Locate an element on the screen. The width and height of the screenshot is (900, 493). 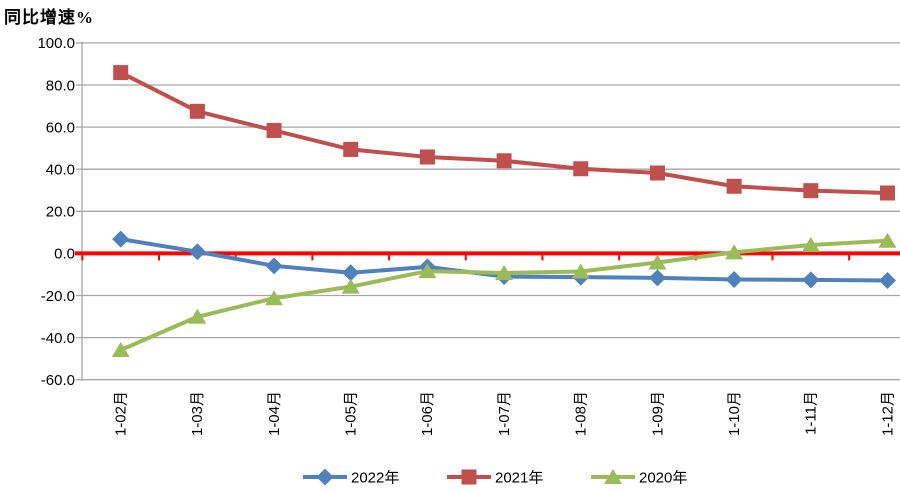
legend-label-2021年: 2021年 is located at coordinates (519, 477).